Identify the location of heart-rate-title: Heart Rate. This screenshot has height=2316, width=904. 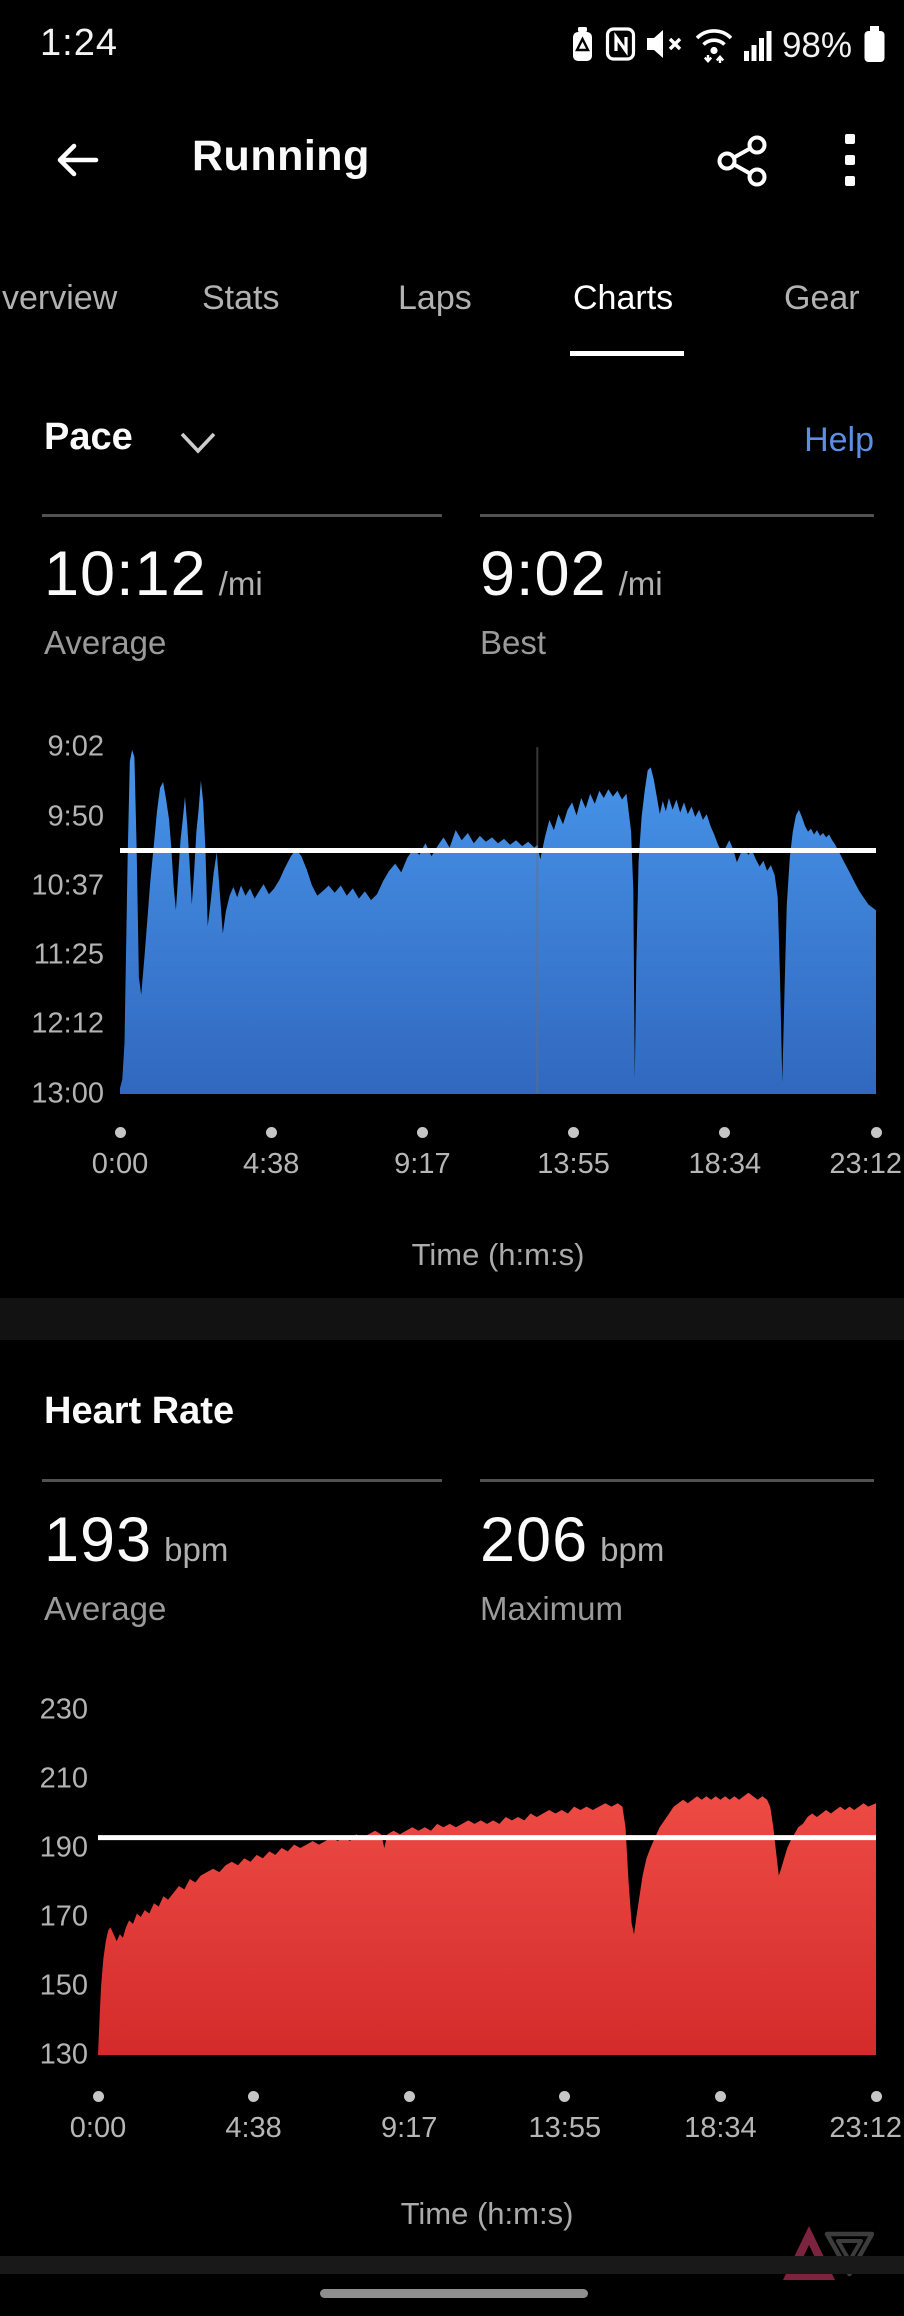
(139, 1411).